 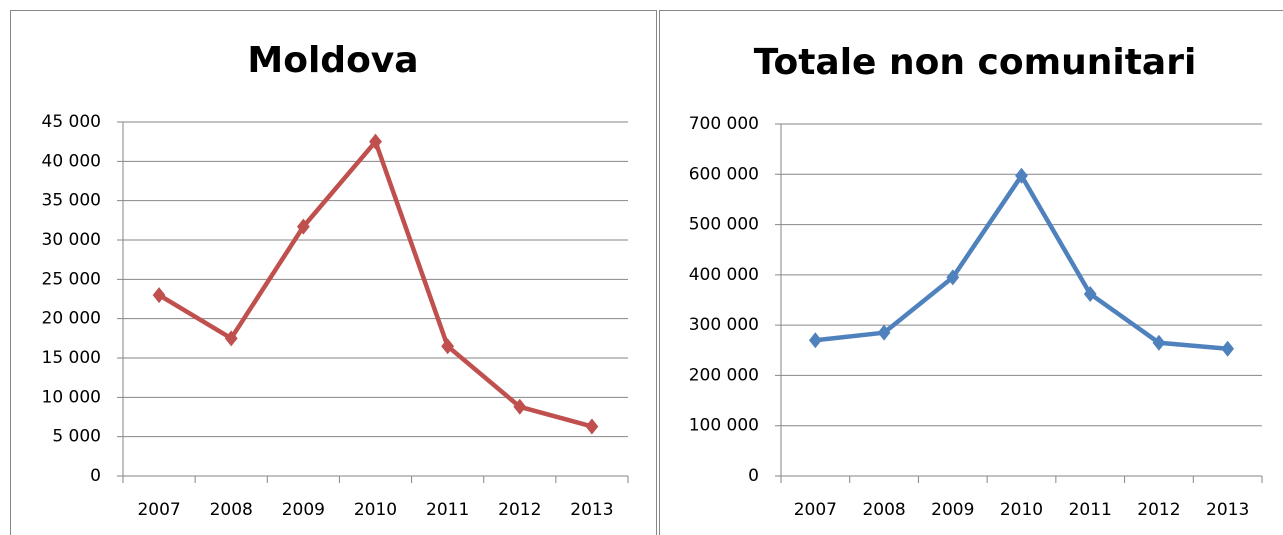 What do you see at coordinates (724, 225) in the screenshot?
I see `y-tick-label: 500 000` at bounding box center [724, 225].